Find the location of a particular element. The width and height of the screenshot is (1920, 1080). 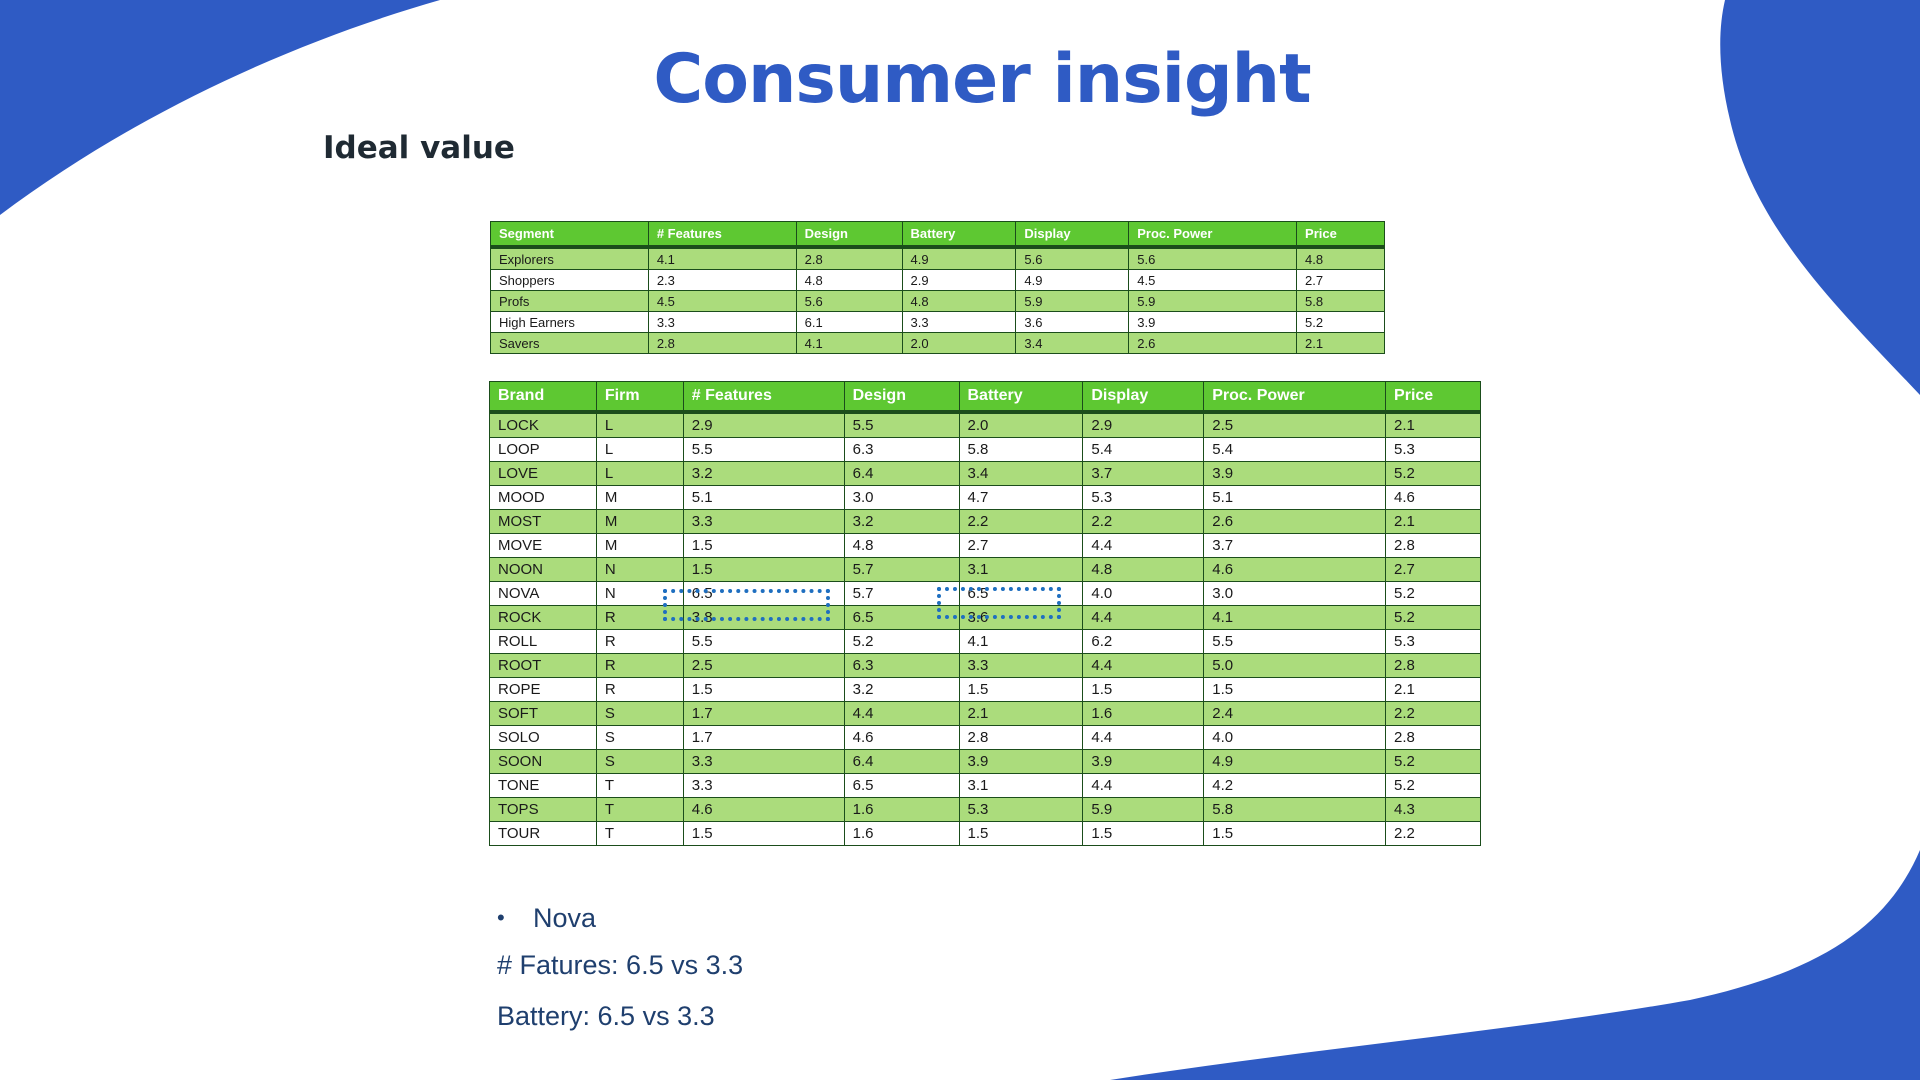

table-cell: Explorers is located at coordinates (569, 258).